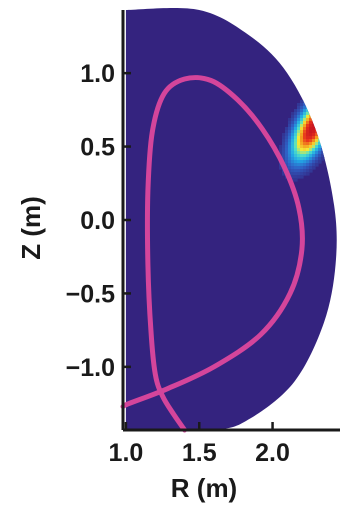 Image resolution: width=341 pixels, height=505 pixels. I want to click on y-axis-label: Z (m), so click(31, 228).